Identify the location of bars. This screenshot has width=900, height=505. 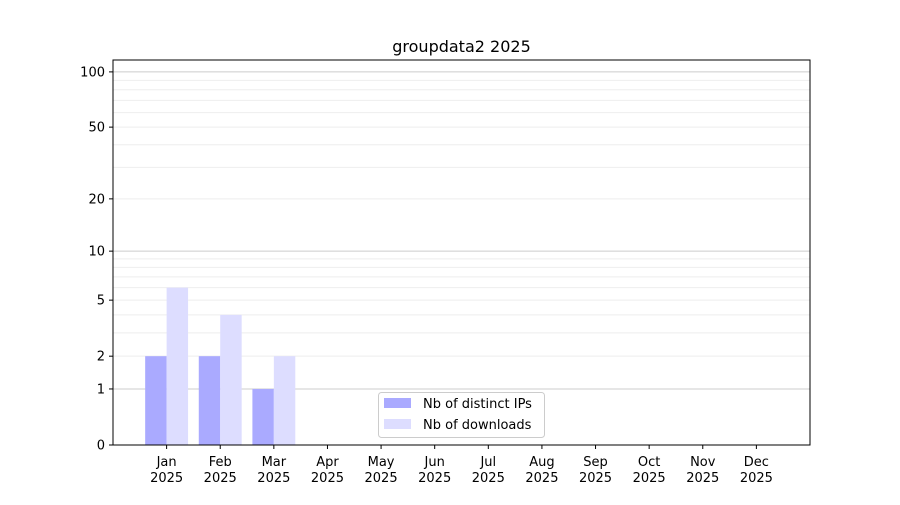
(220, 366).